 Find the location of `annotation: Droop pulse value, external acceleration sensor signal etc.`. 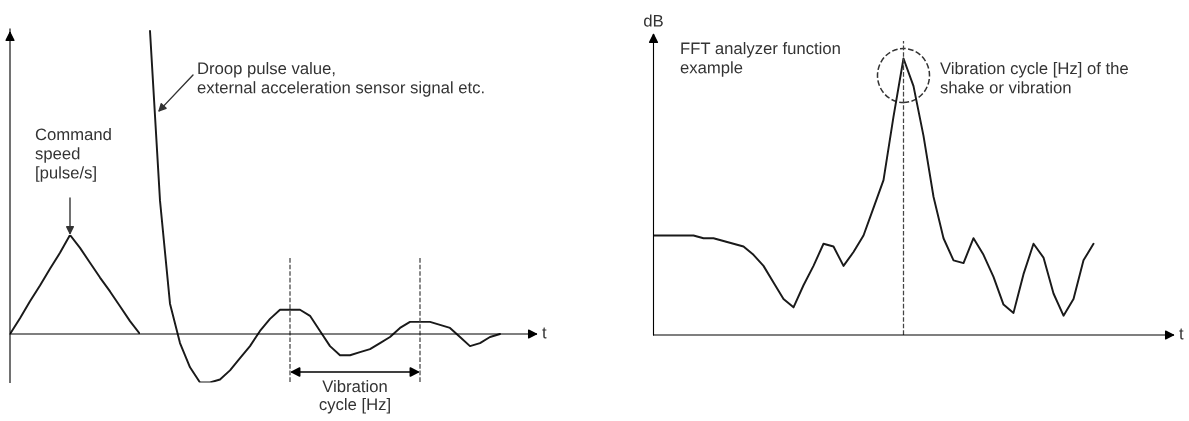

annotation: Droop pulse value, external acceleration sensor signal etc. is located at coordinates (340, 79).